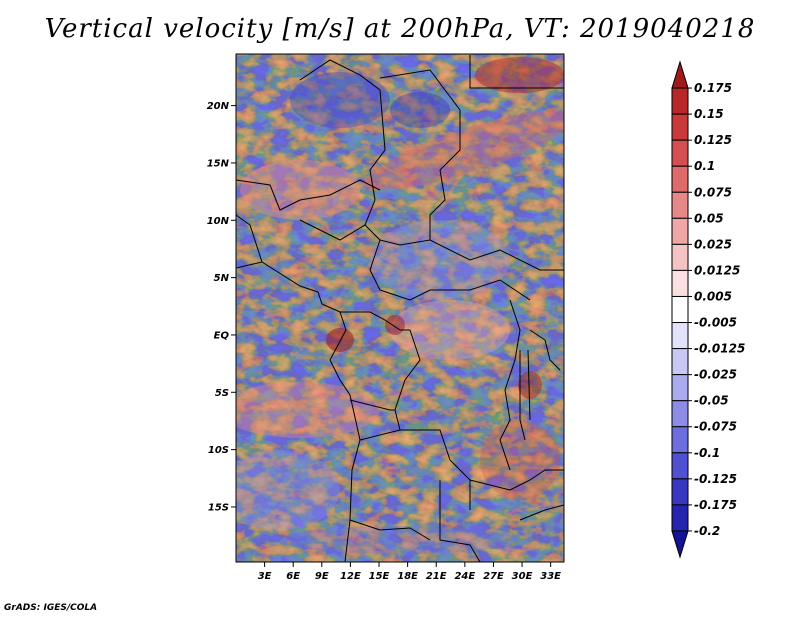 The image size is (800, 618). Describe the element at coordinates (218, 163) in the screenshot. I see `lat-tick-label: 15N` at that location.